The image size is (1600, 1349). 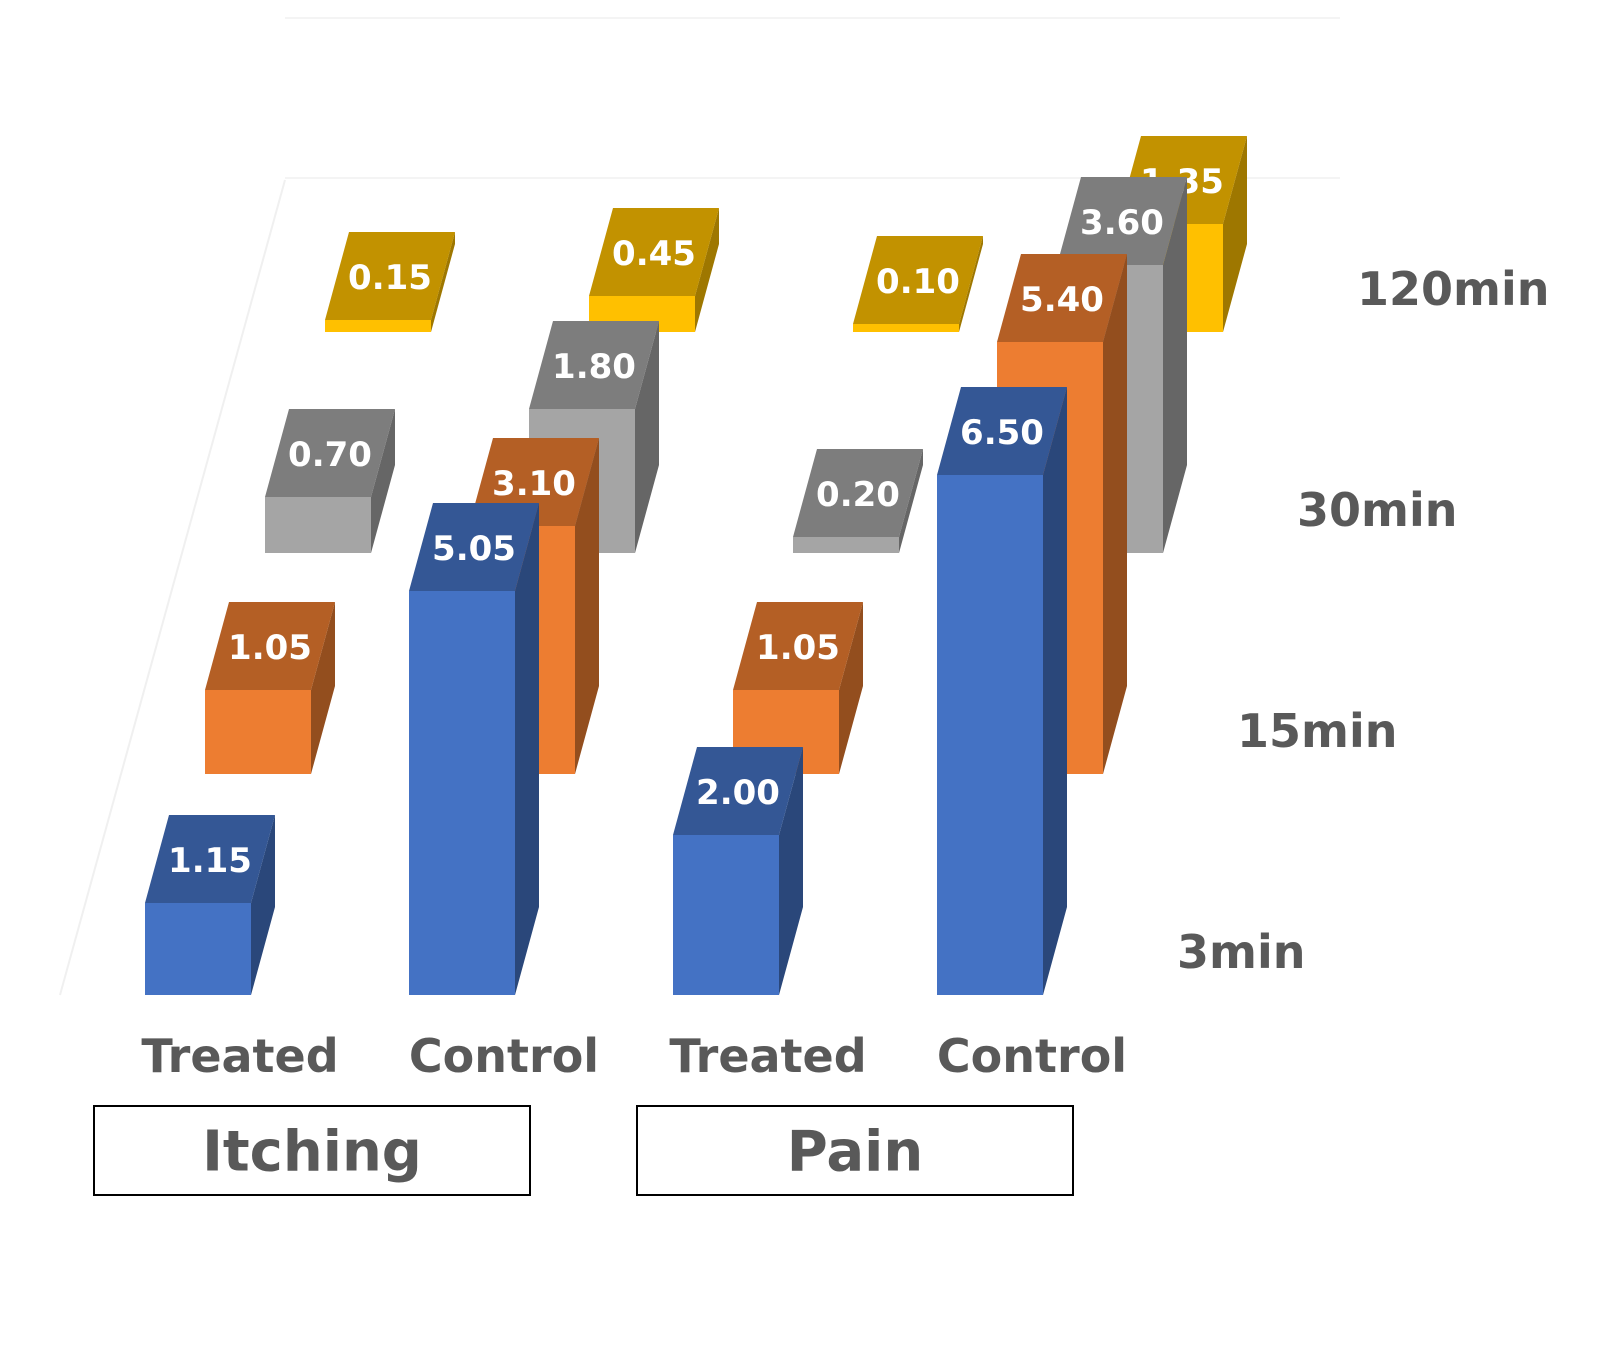 I want to click on data-label: 3.60, so click(x=1122, y=223).